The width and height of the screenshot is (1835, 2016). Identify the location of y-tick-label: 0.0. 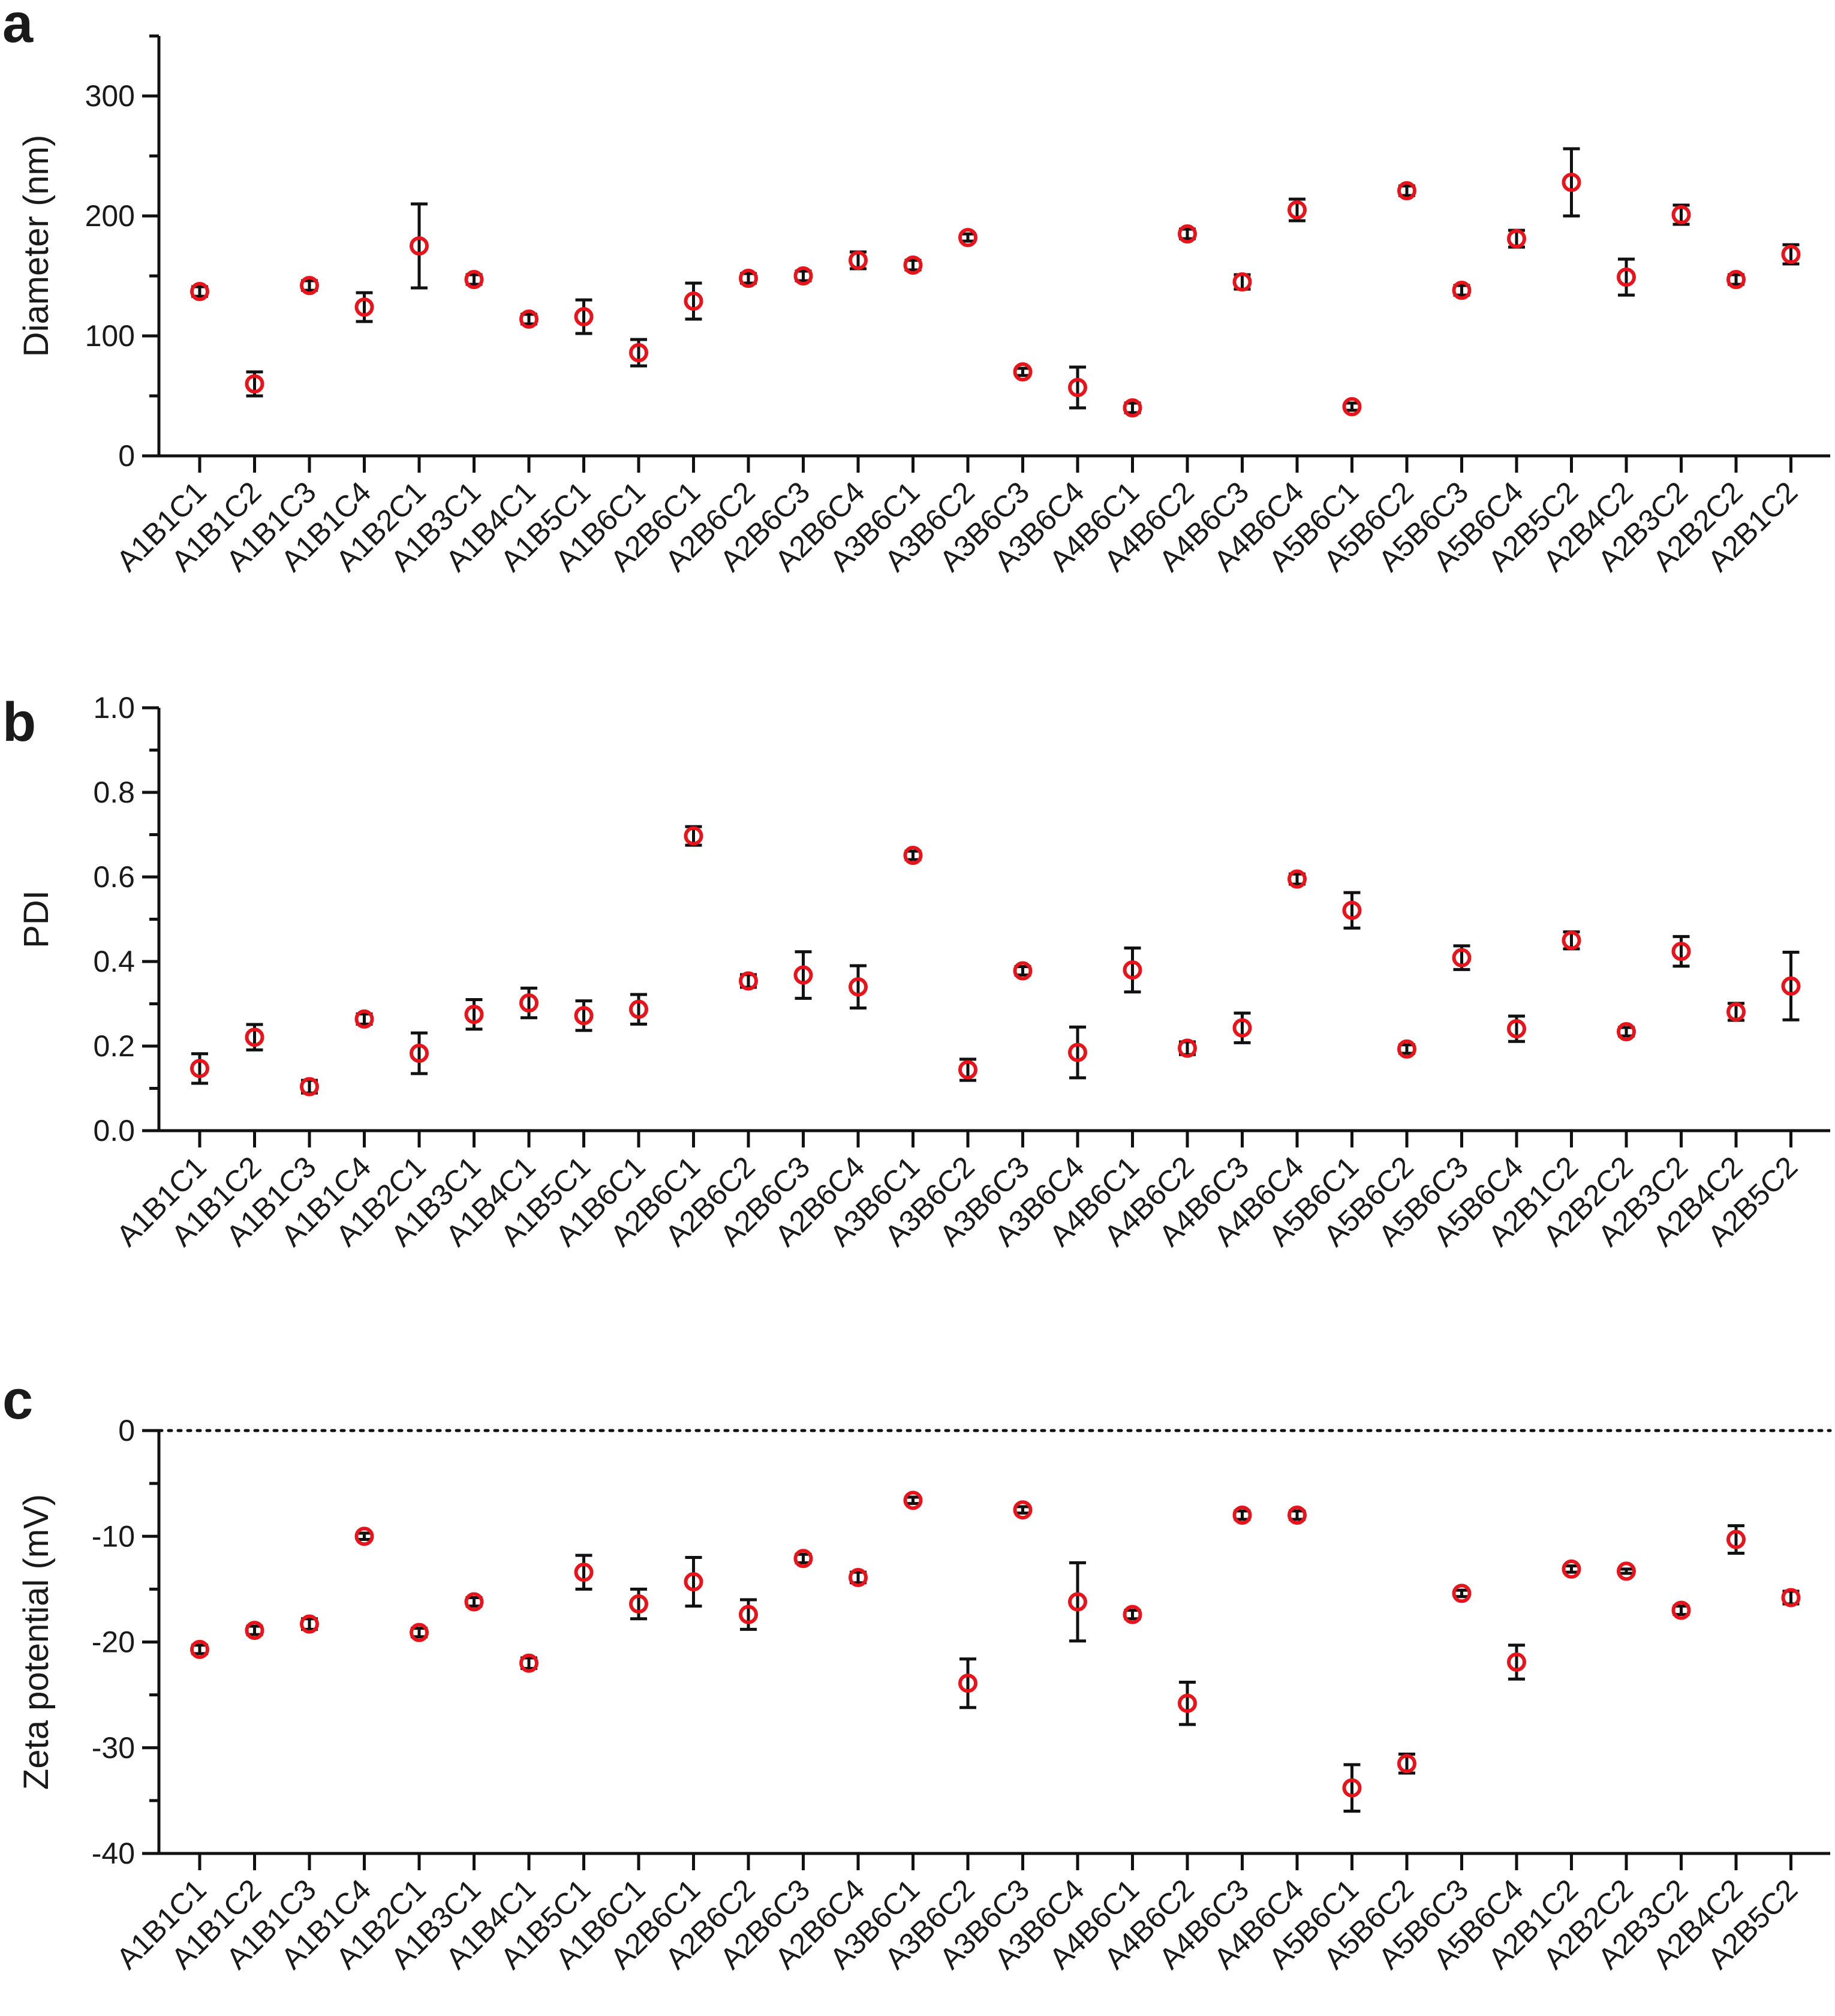
(114, 1130).